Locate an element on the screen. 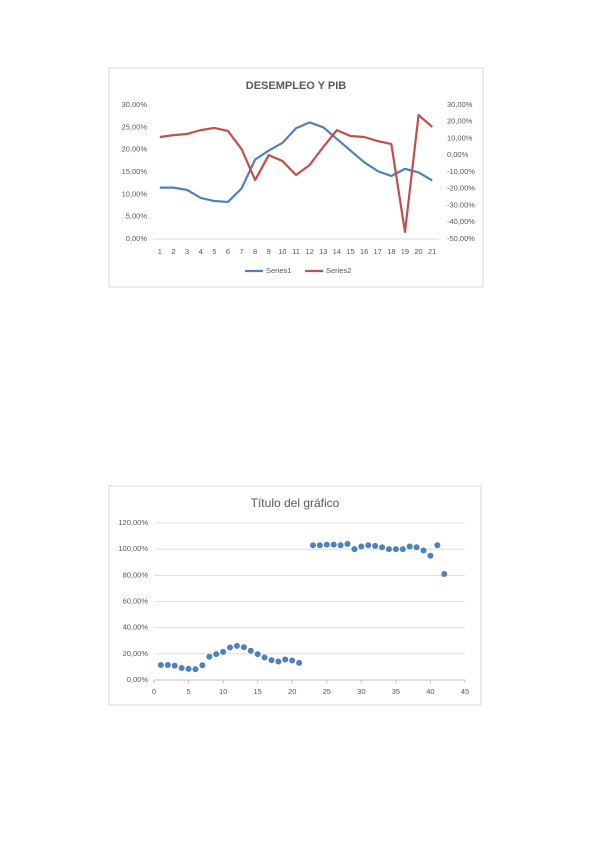 The width and height of the screenshot is (599, 848). legend-label: Series2 is located at coordinates (338, 270).